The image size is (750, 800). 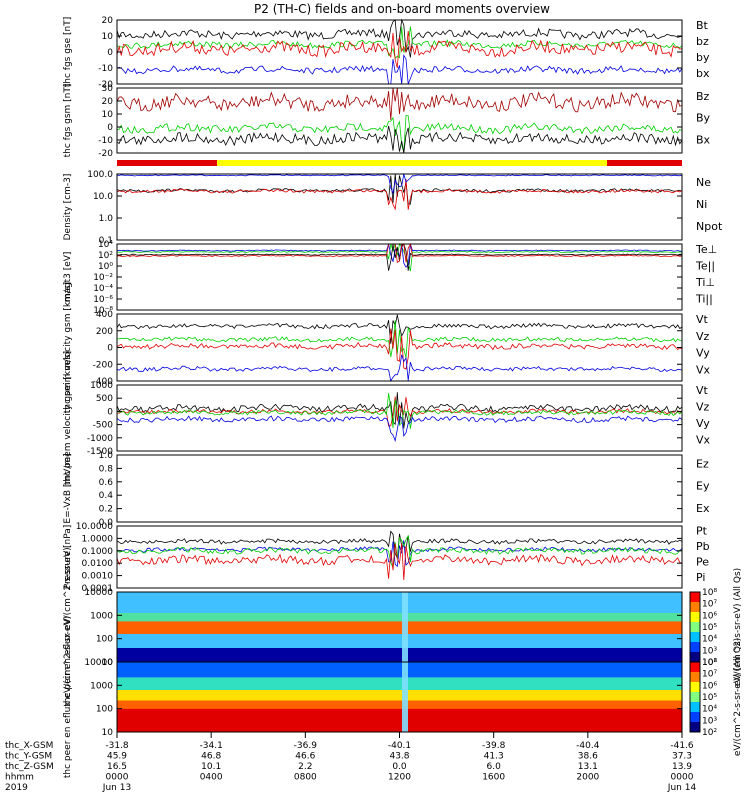 What do you see at coordinates (709, 605) in the screenshot?
I see `colorbar-tick-label: 10⁷` at bounding box center [709, 605].